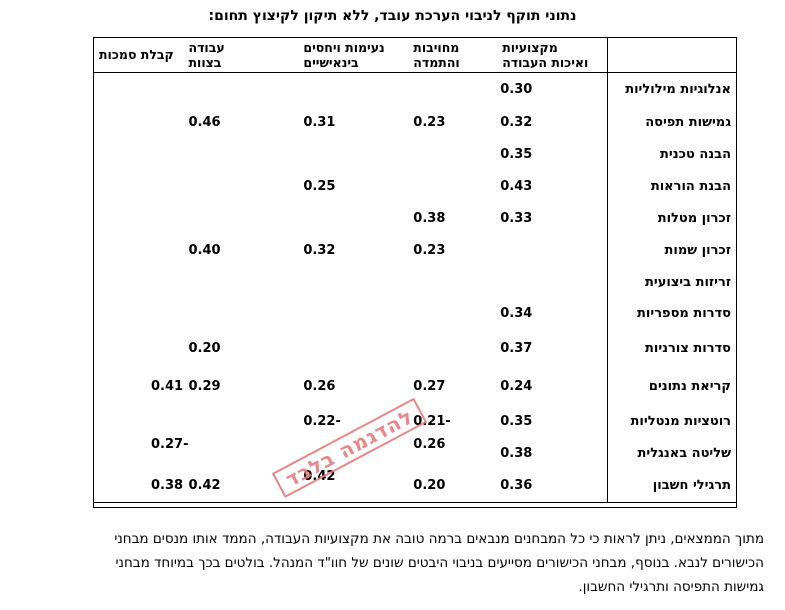  Describe the element at coordinates (672, 282) in the screenshot. I see `row-label: זריזות ביצועית` at that location.